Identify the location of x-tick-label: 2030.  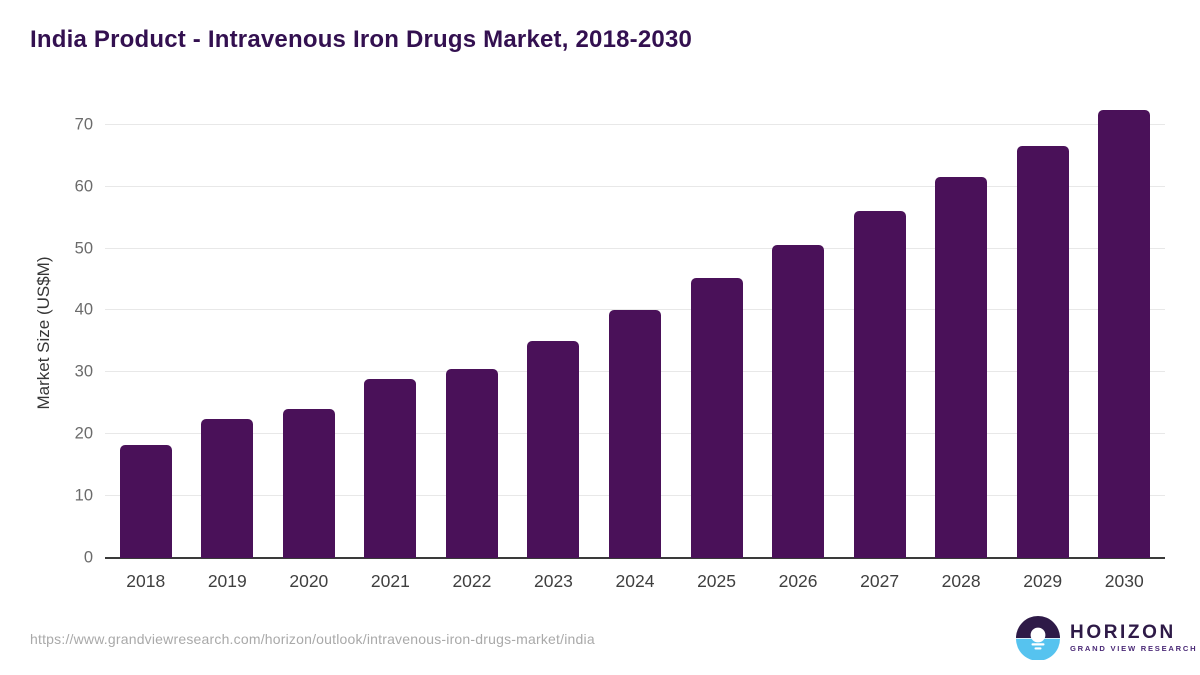
(1124, 581).